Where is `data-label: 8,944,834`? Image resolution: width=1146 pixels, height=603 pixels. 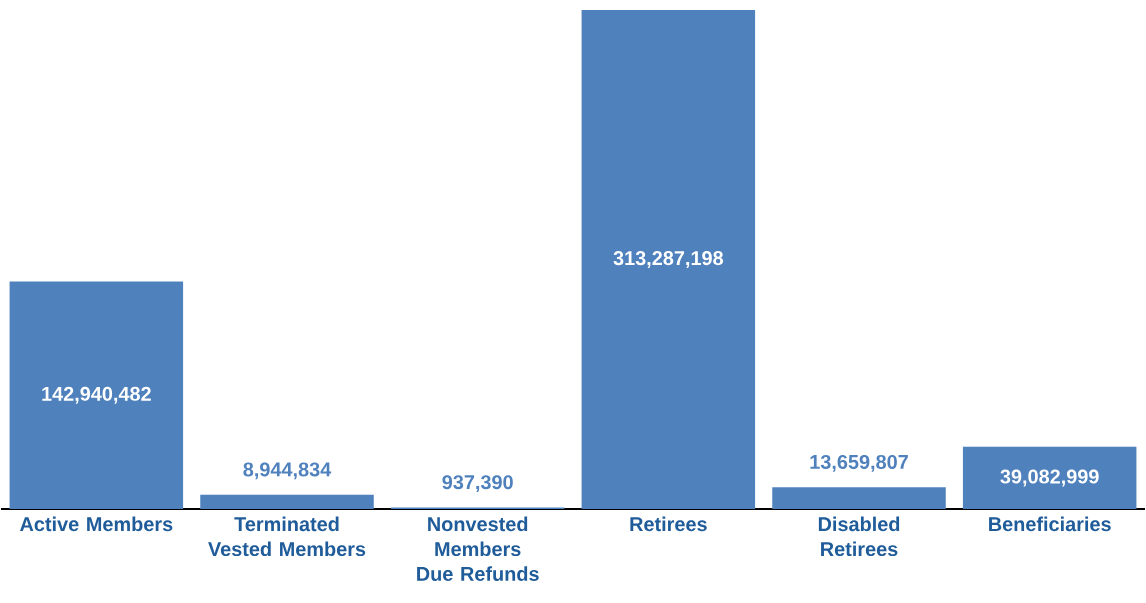 data-label: 8,944,834 is located at coordinates (287, 471).